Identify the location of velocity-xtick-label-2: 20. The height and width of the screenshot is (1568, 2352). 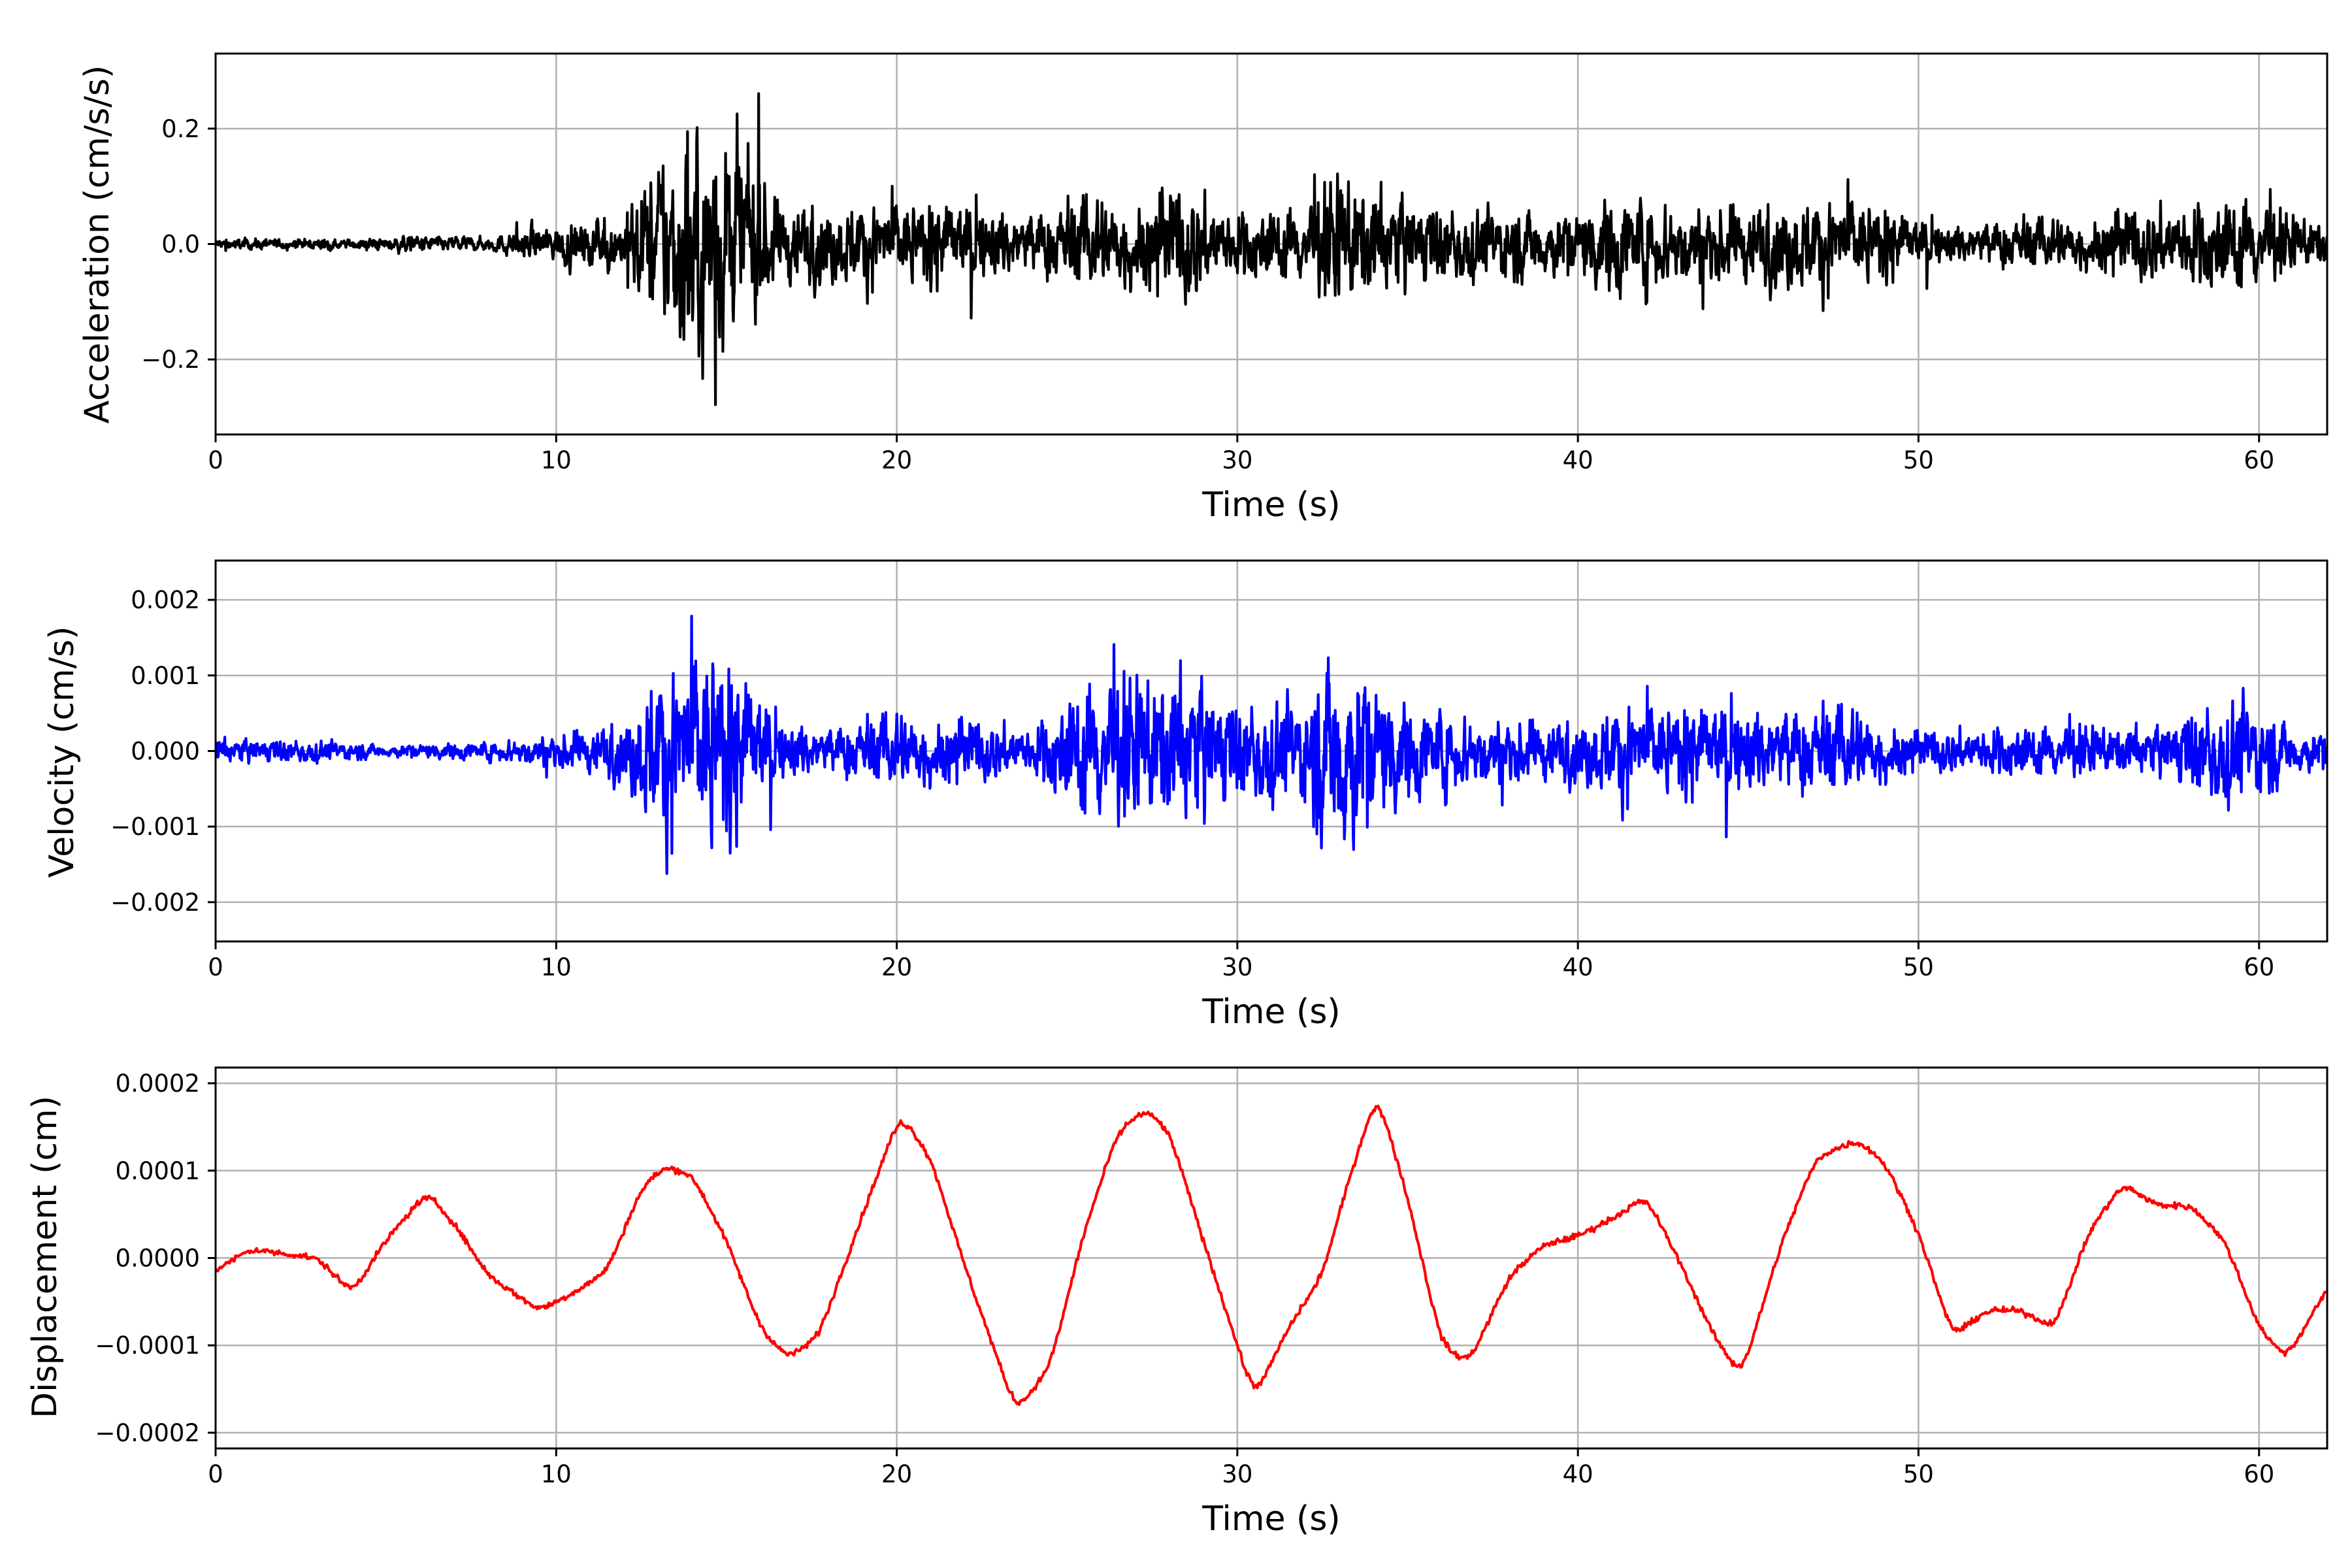
(896, 967).